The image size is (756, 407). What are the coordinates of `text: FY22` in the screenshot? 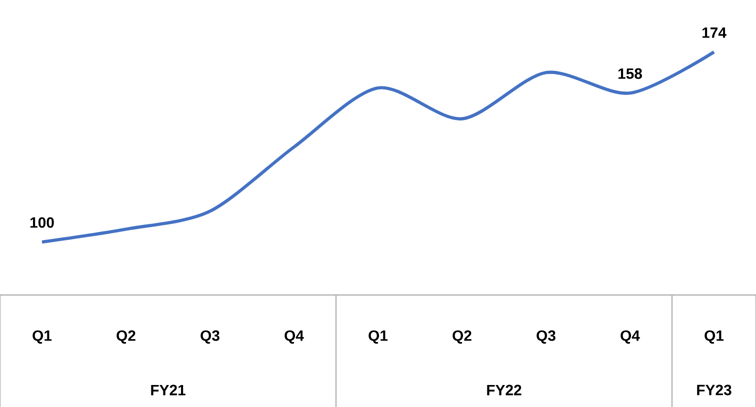 It's located at (504, 390).